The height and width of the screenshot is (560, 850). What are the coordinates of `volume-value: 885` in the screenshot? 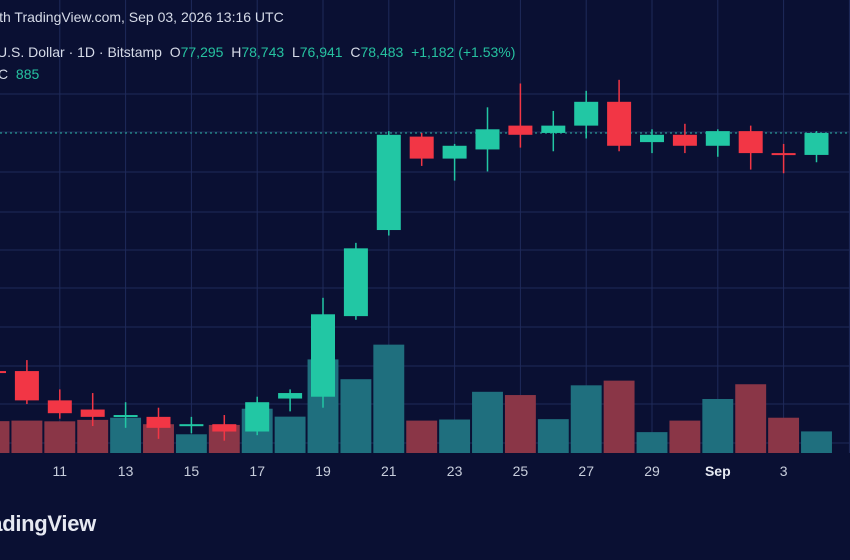 It's located at (27, 74).